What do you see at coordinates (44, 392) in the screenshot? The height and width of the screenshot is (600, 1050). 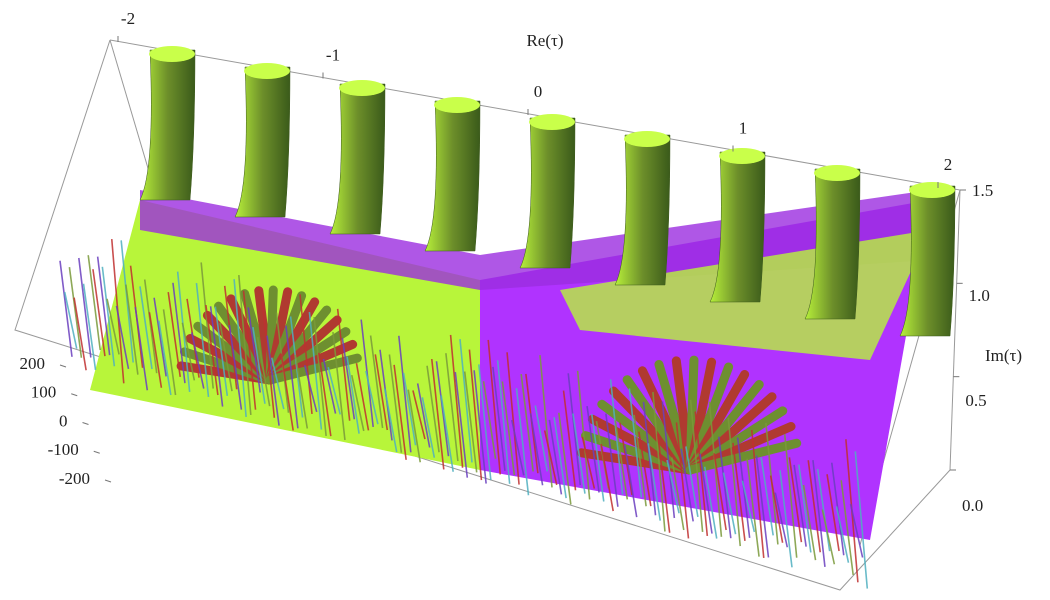 I see `z-tick-label: 100` at bounding box center [44, 392].